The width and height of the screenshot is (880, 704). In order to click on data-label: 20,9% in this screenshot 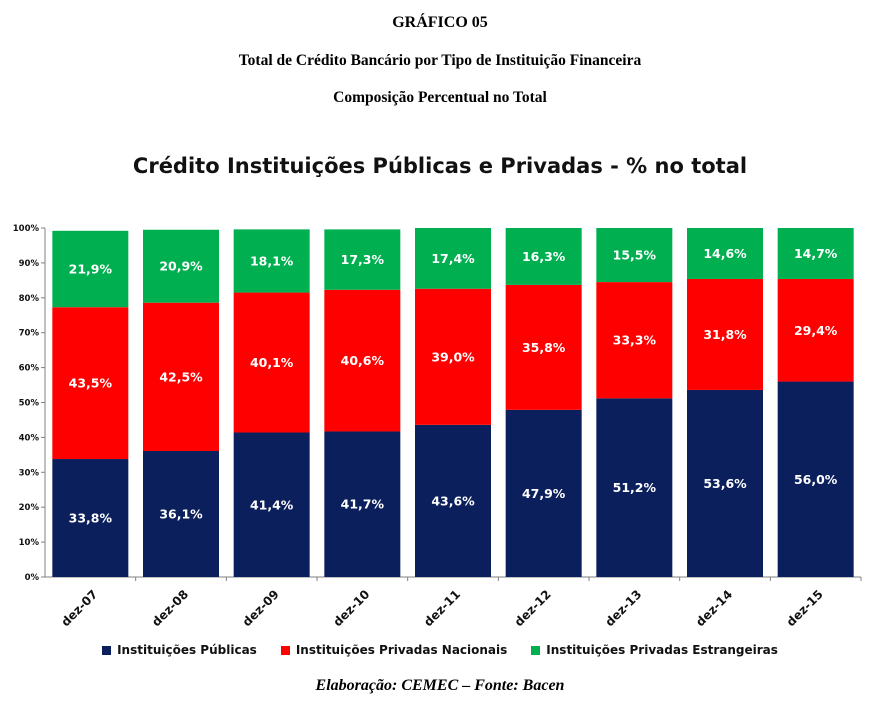, I will do `click(181, 266)`.